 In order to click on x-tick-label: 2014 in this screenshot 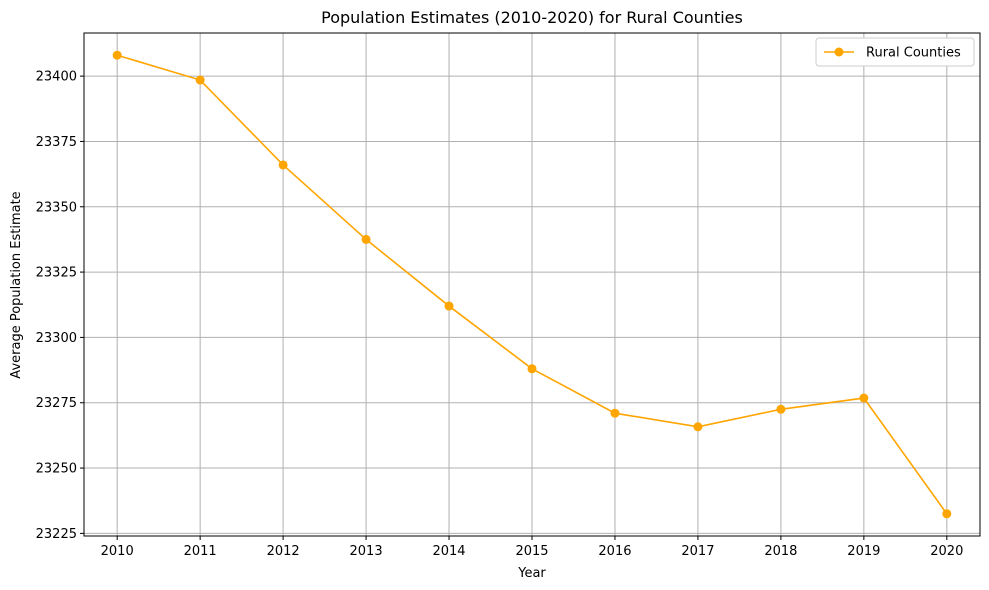, I will do `click(448, 551)`.